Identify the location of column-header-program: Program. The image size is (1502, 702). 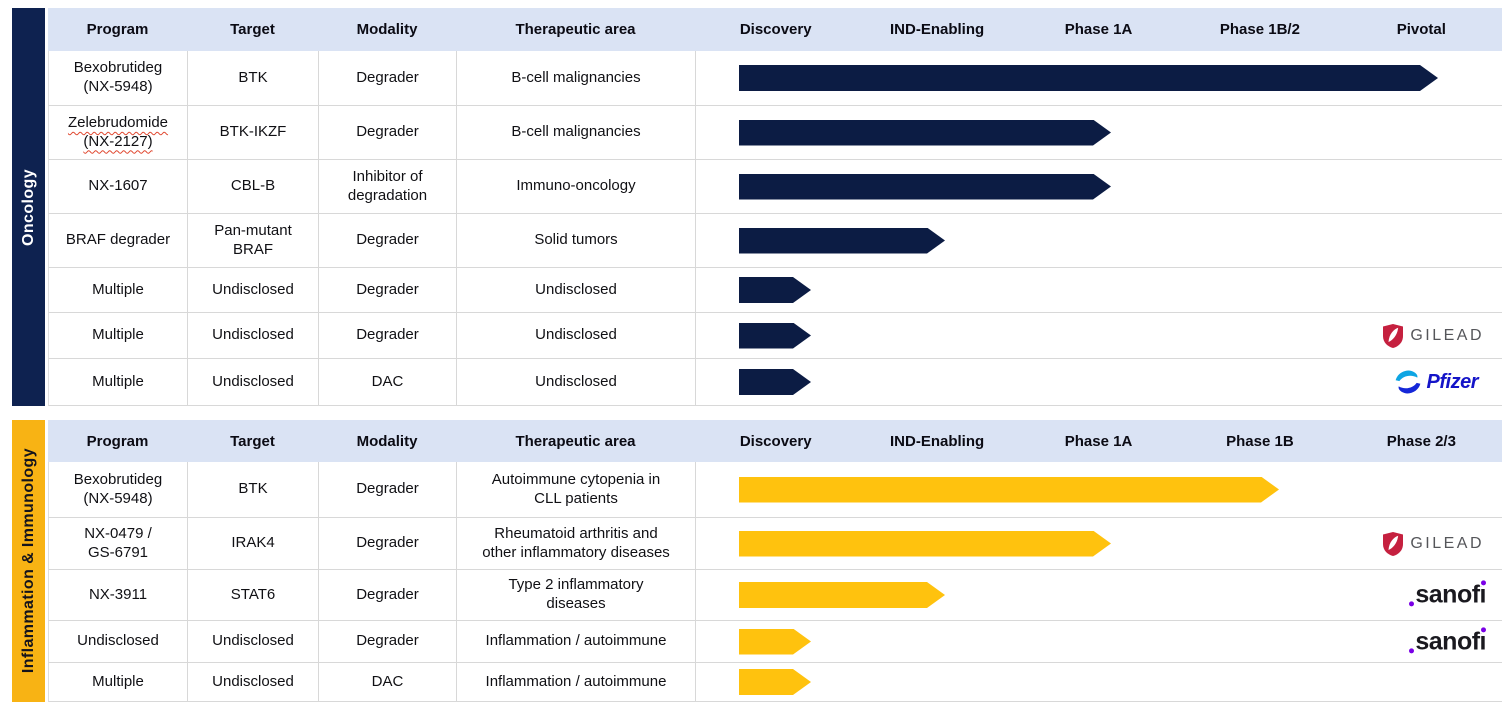
(117, 441).